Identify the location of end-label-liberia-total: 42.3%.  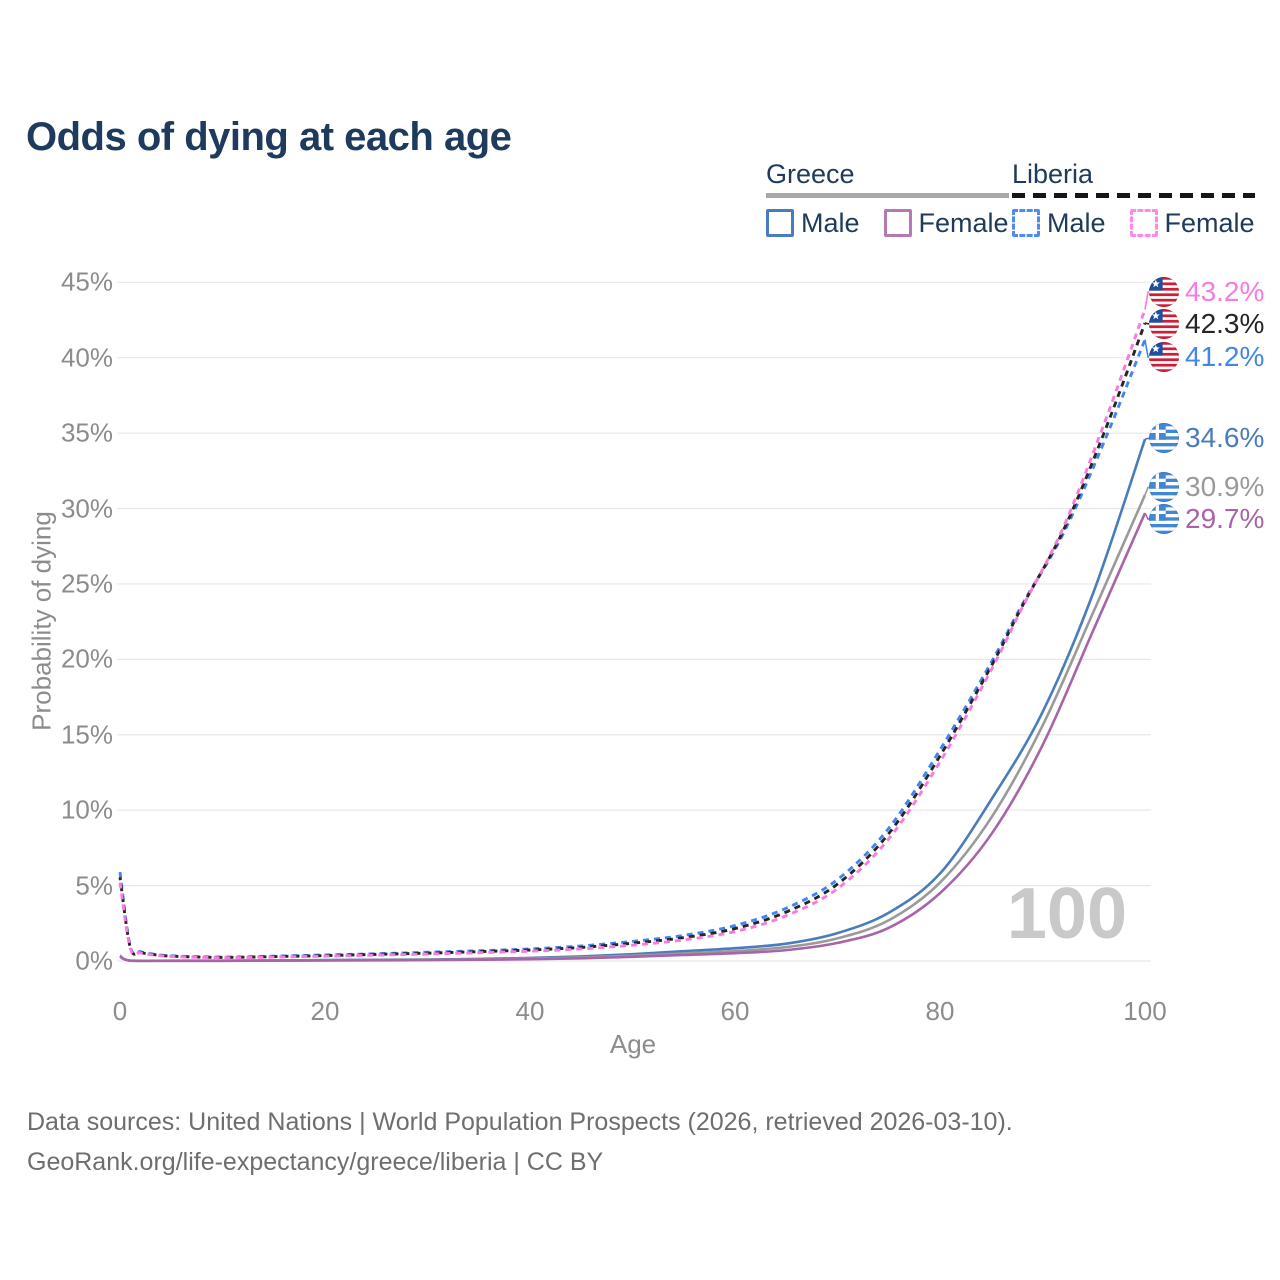
(1206, 324).